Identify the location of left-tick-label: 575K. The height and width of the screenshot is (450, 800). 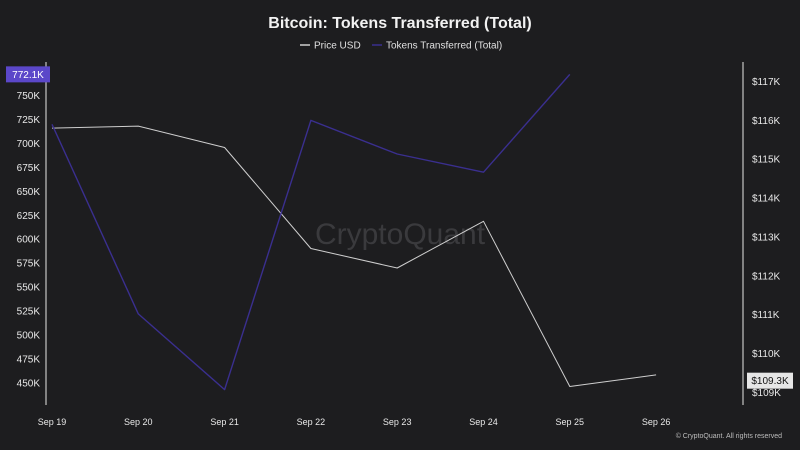
(29, 264).